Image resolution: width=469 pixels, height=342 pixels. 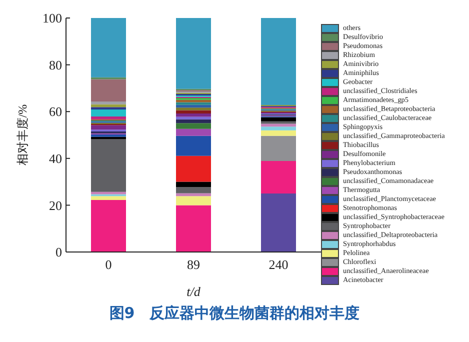 What do you see at coordinates (193, 291) in the screenshot?
I see `x-axis-title: t/d` at bounding box center [193, 291].